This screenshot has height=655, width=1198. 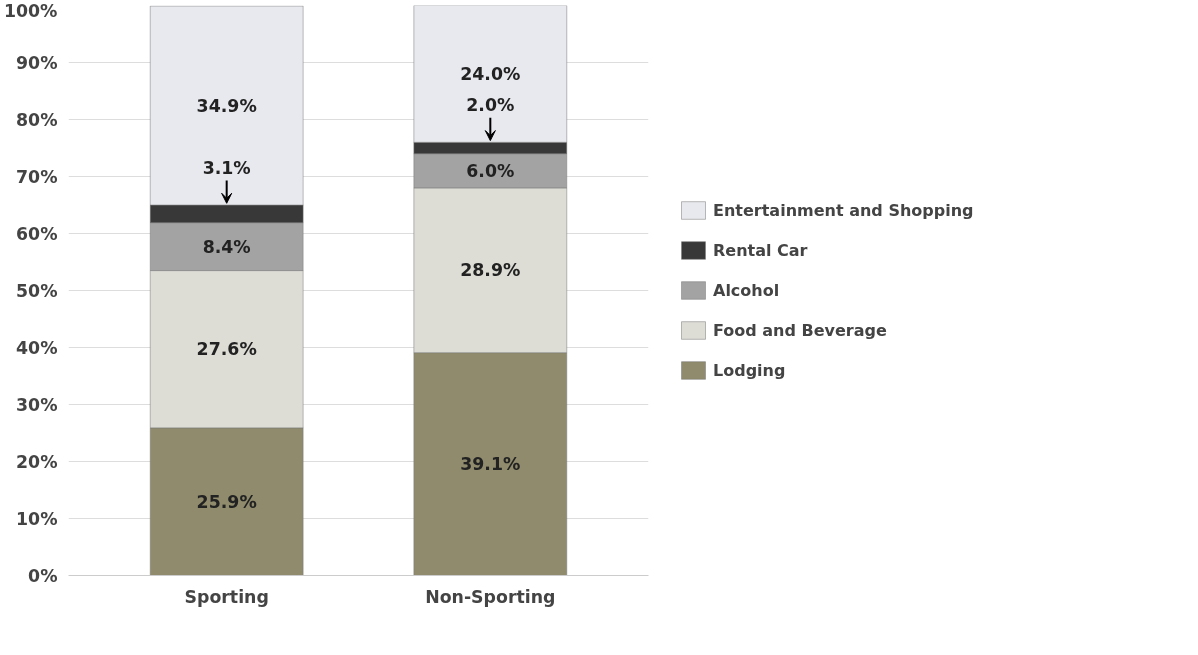 I want to click on data-label: 28.9%, so click(x=490, y=270).